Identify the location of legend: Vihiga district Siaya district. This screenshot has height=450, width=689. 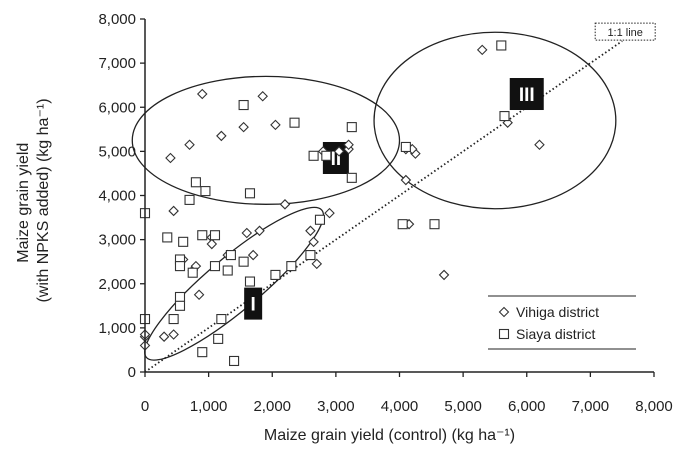
(562, 322).